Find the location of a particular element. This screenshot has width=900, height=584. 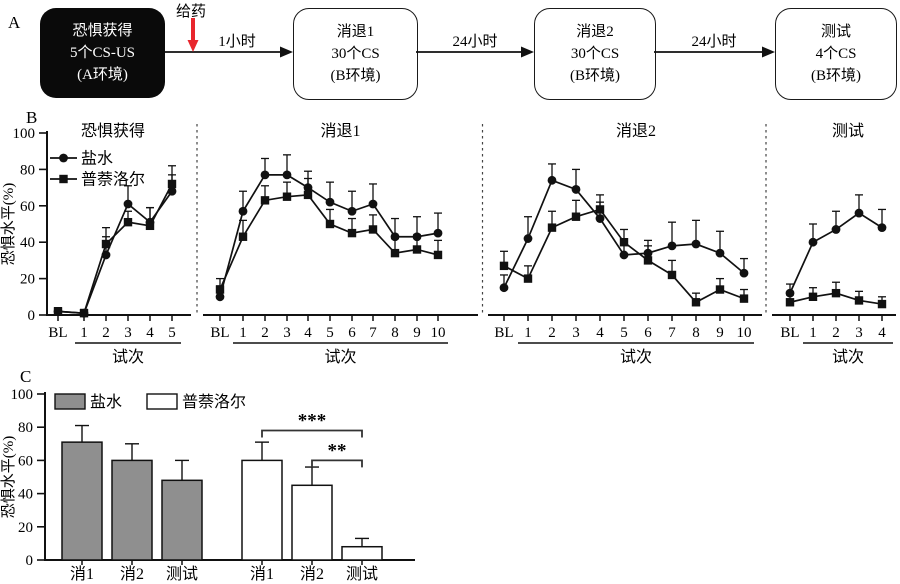

panel-b-label: B is located at coordinates (32, 117).